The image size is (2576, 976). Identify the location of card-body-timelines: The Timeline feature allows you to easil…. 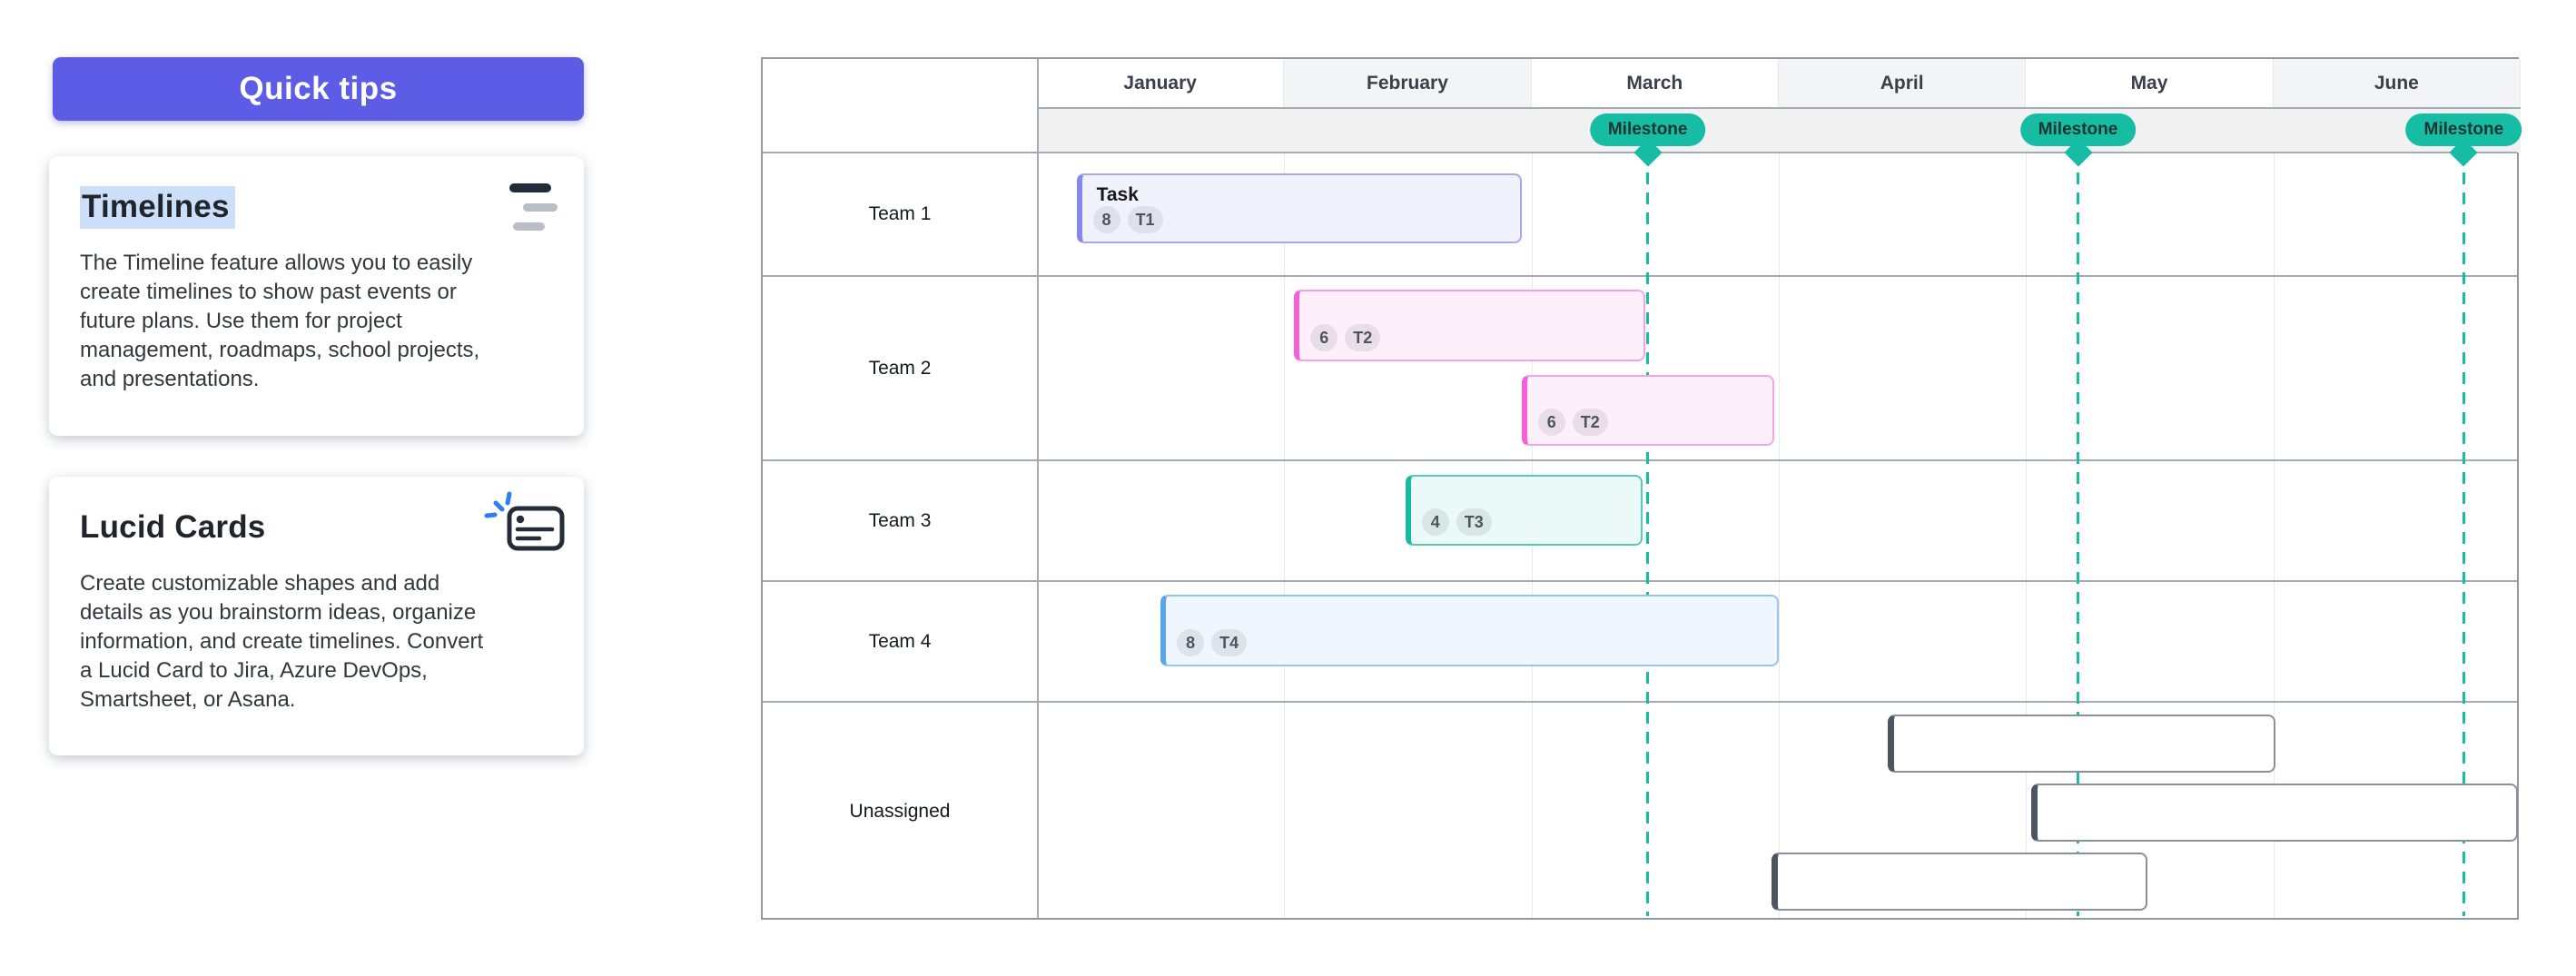
(280, 321).